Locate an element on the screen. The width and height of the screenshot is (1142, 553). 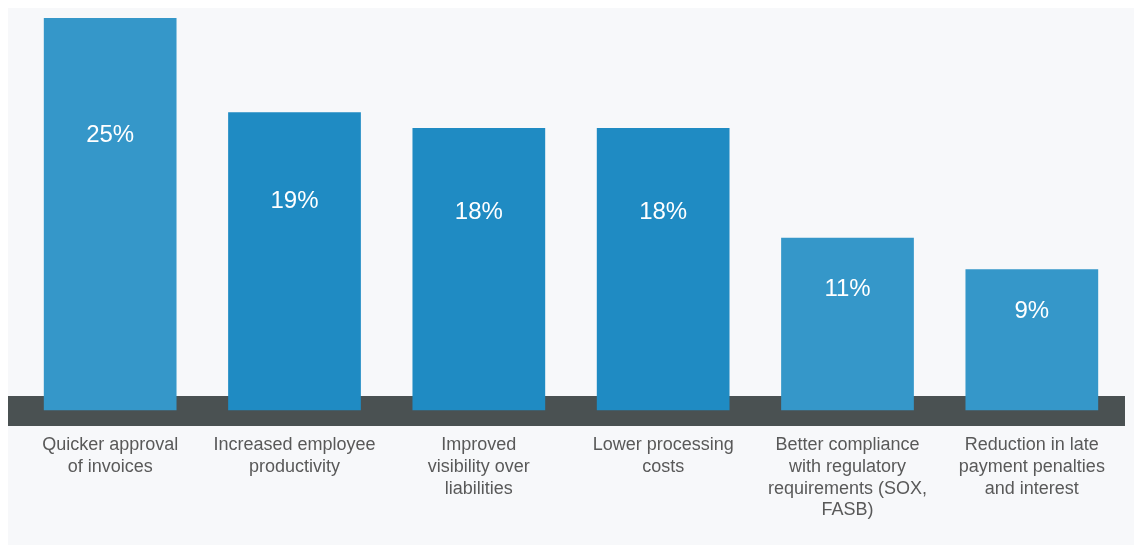
data-label: 19% is located at coordinates (294, 200).